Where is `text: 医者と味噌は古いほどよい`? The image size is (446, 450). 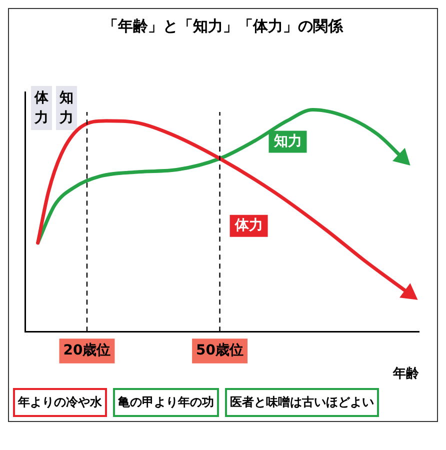 text: 医者と味噌は古いほどよい is located at coordinates (302, 402).